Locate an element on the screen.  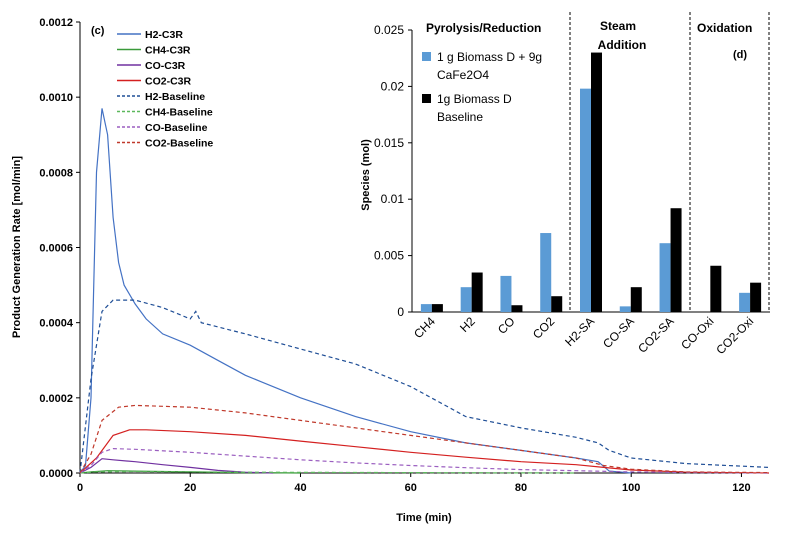
inset-y-tick-label: 0 is located at coordinates (400, 312).